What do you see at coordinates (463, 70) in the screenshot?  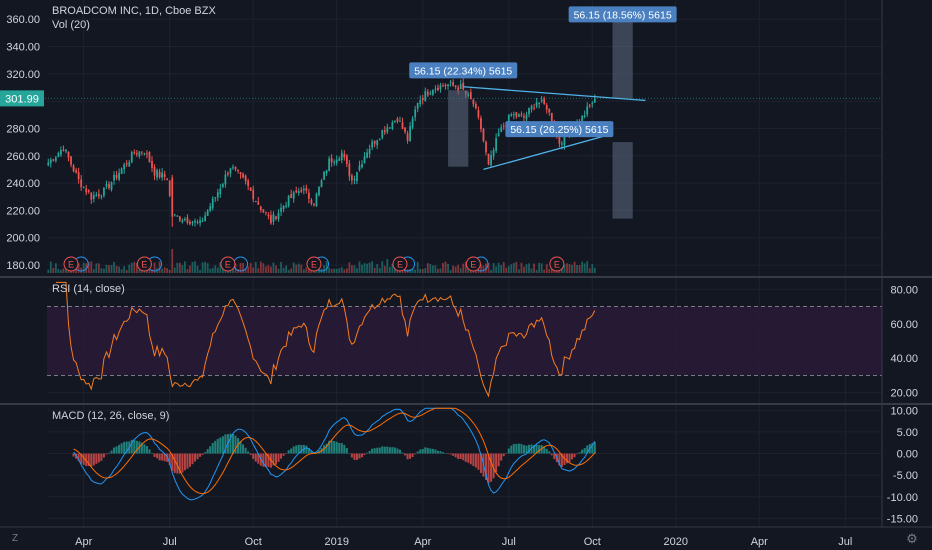 I see `measure-callout` at bounding box center [463, 70].